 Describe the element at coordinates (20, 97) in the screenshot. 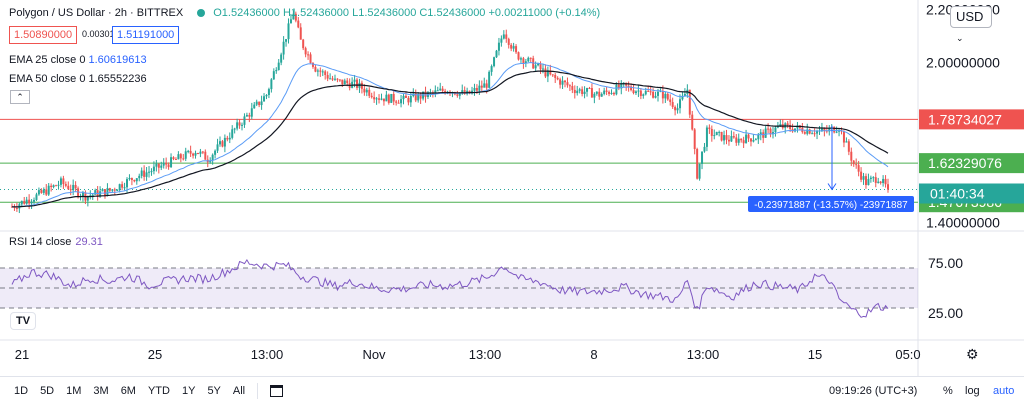

I see `collapse-legend-button: ⌃` at that location.